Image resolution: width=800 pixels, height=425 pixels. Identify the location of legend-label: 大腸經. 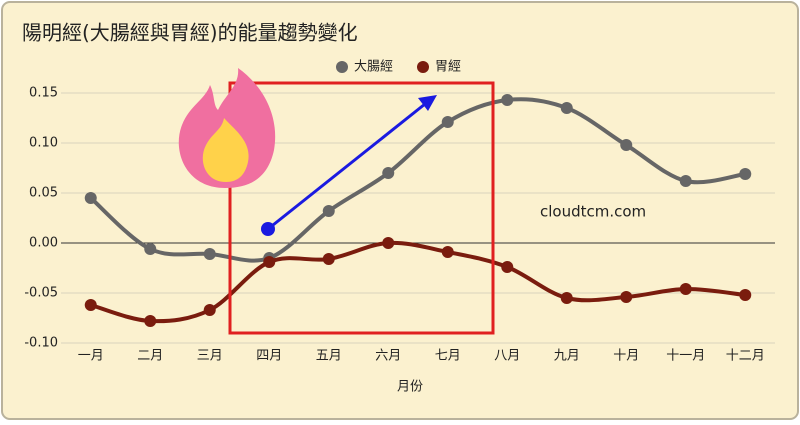
(373, 67).